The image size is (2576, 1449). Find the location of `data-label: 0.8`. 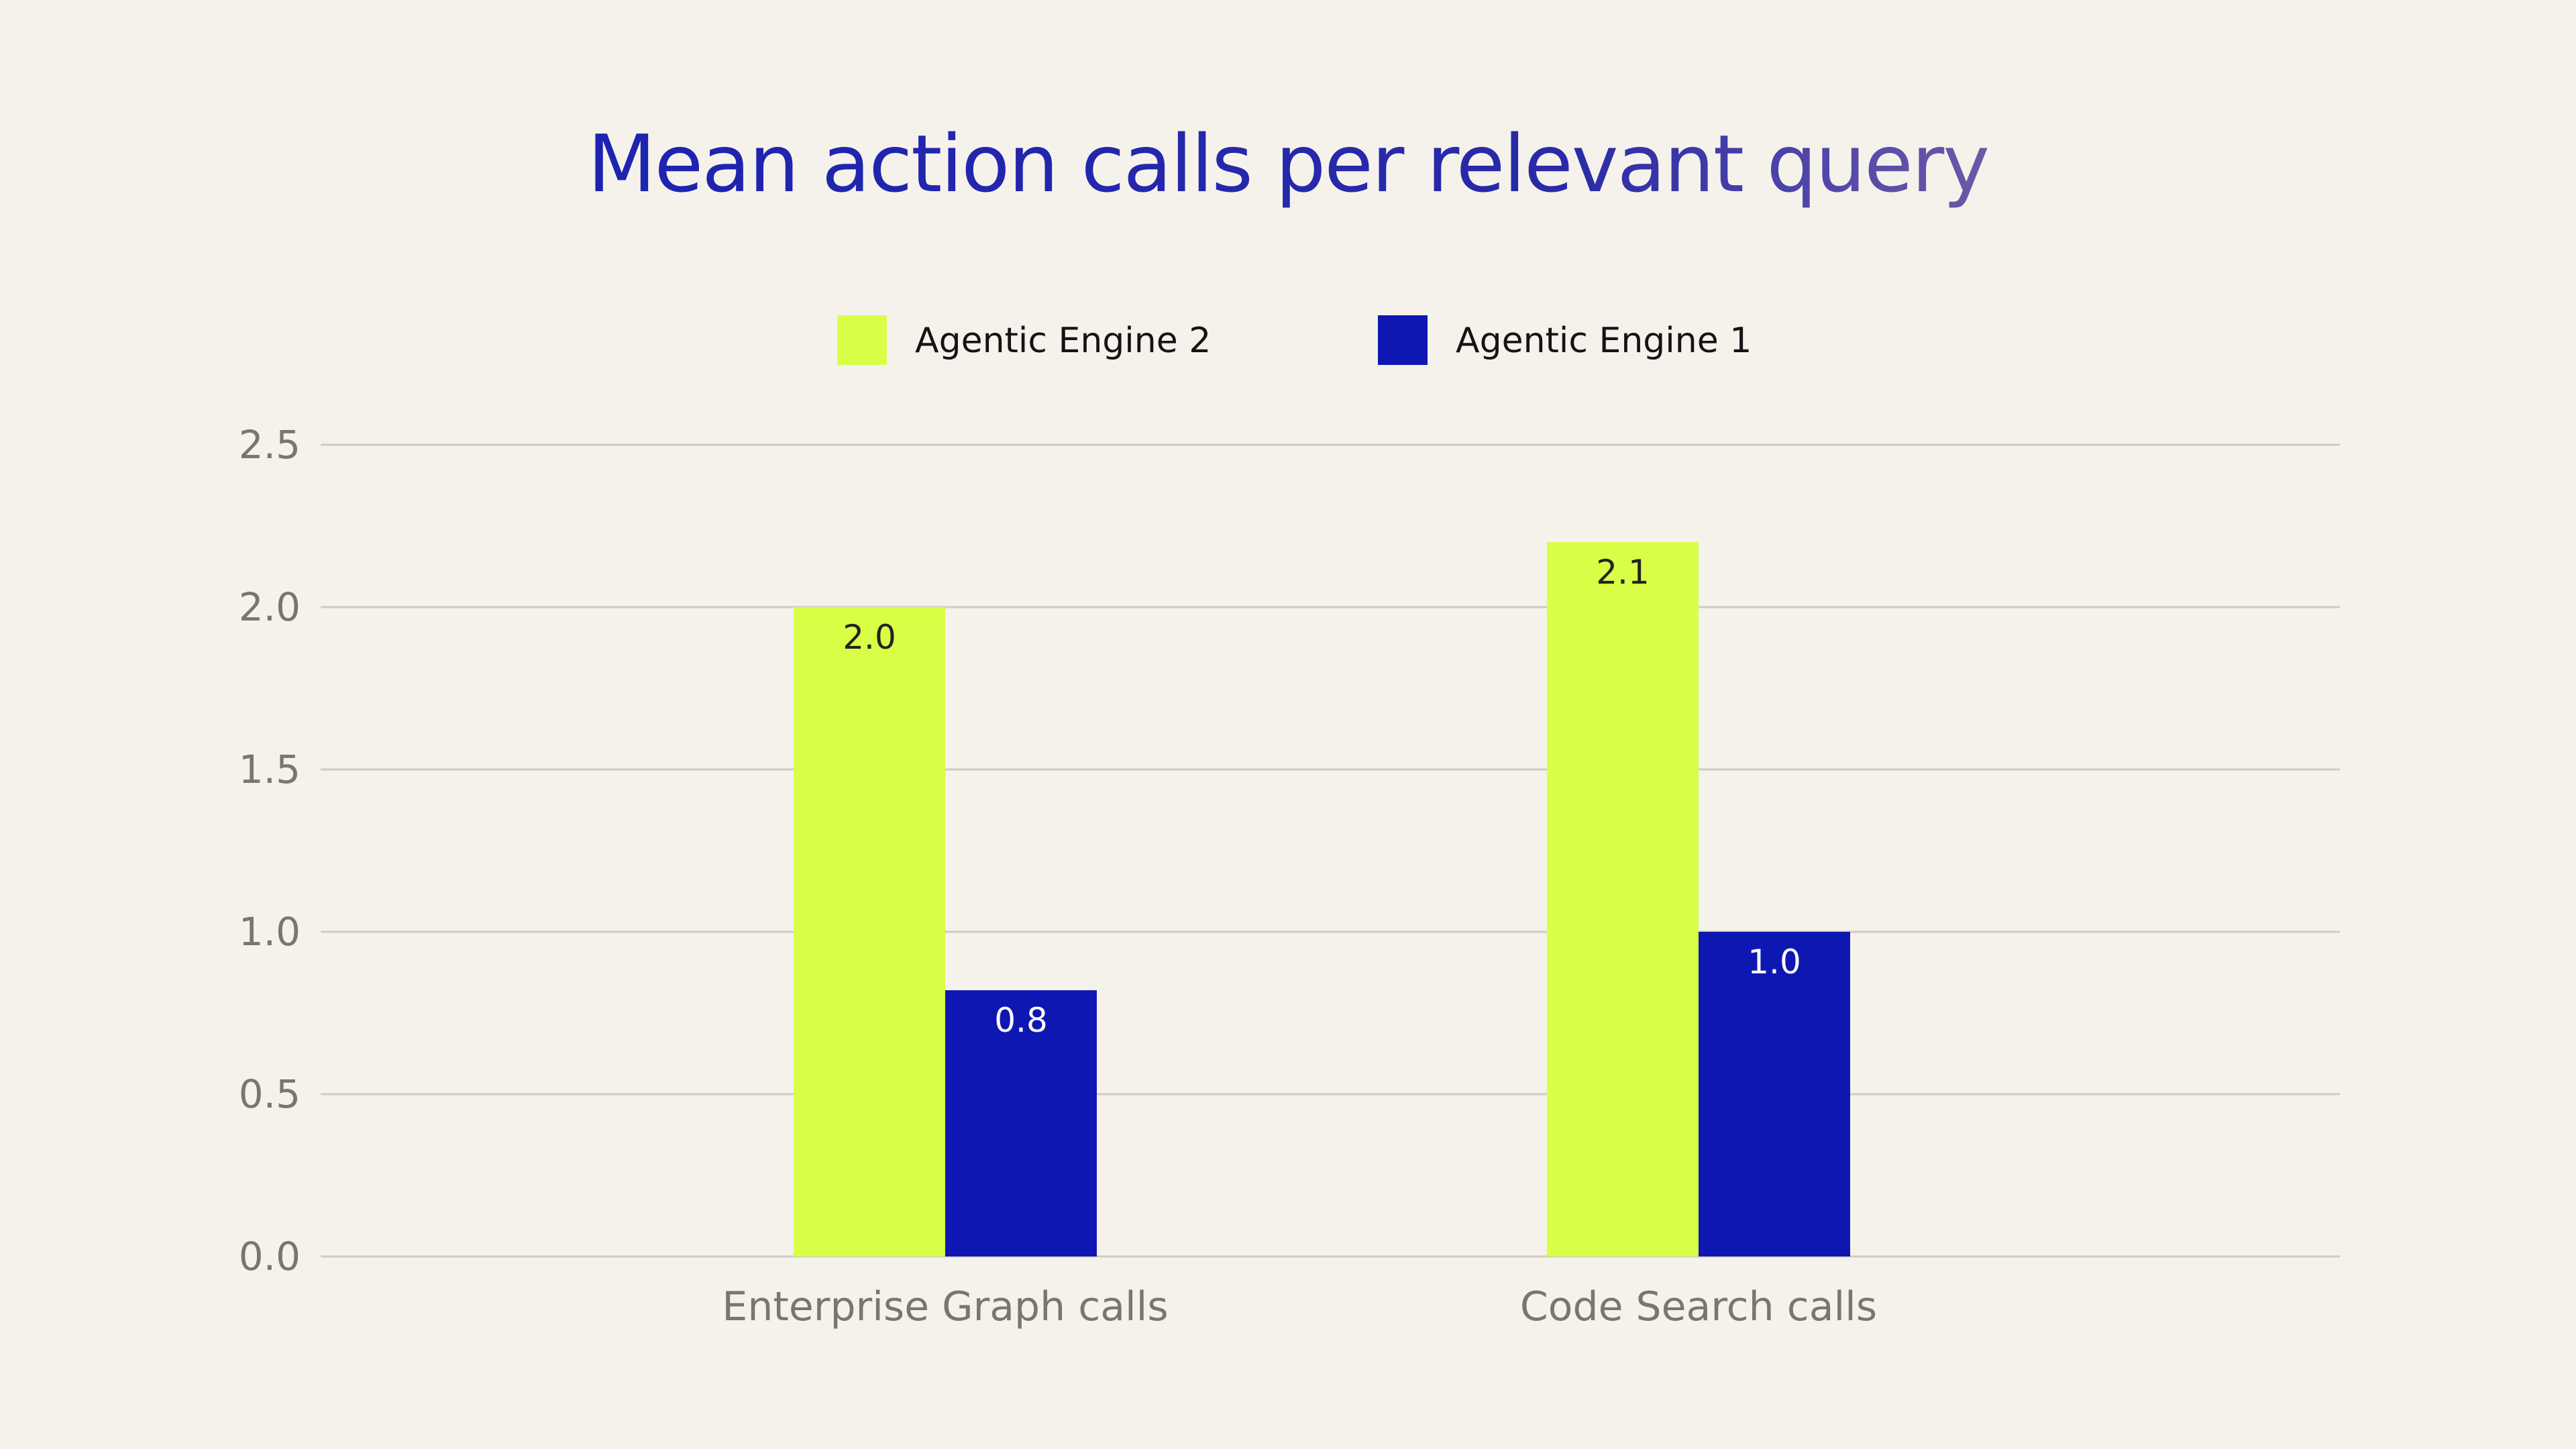

data-label: 0.8 is located at coordinates (1021, 1020).